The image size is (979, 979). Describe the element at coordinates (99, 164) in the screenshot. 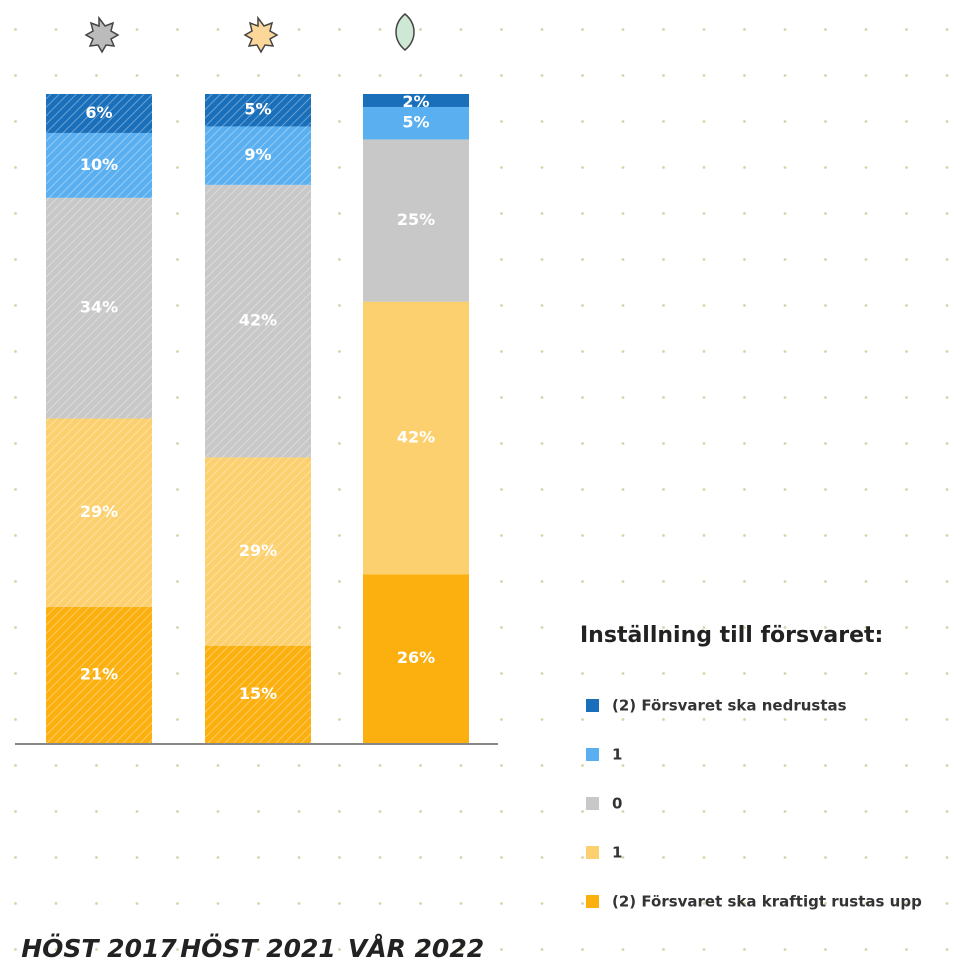

I see `data-label: 10%` at that location.